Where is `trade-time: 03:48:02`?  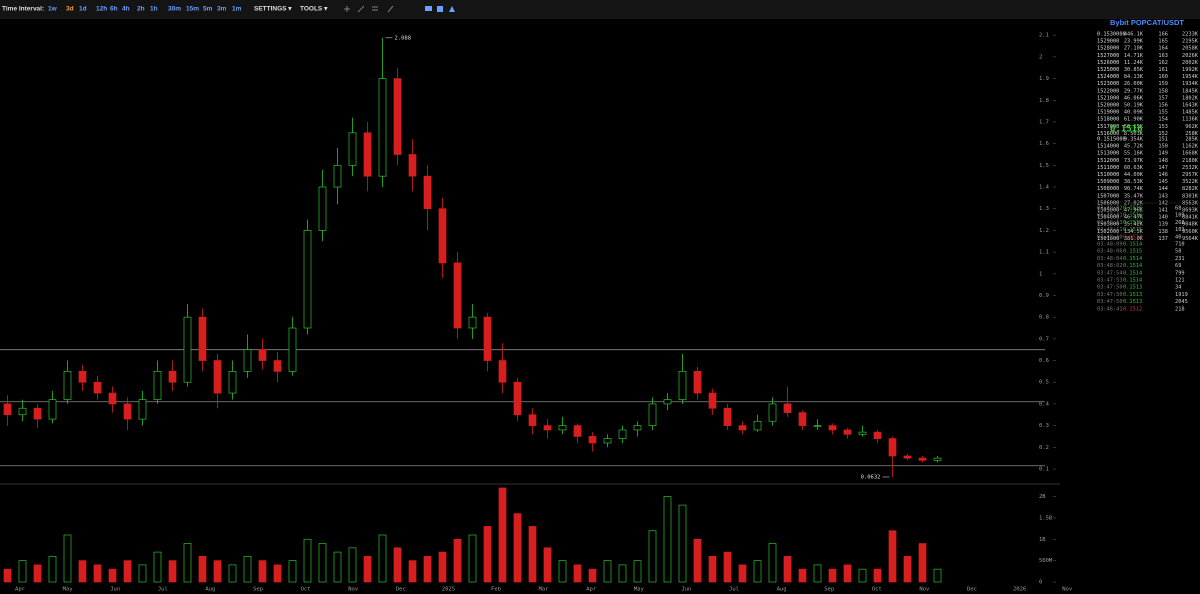
trade-time: 03:48:02 is located at coordinates (1110, 266).